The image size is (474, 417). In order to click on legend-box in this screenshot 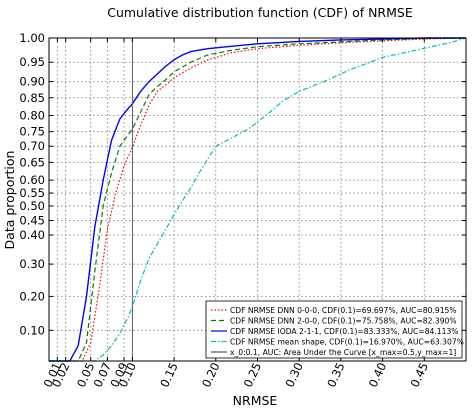, I will do `click(334, 329)`.